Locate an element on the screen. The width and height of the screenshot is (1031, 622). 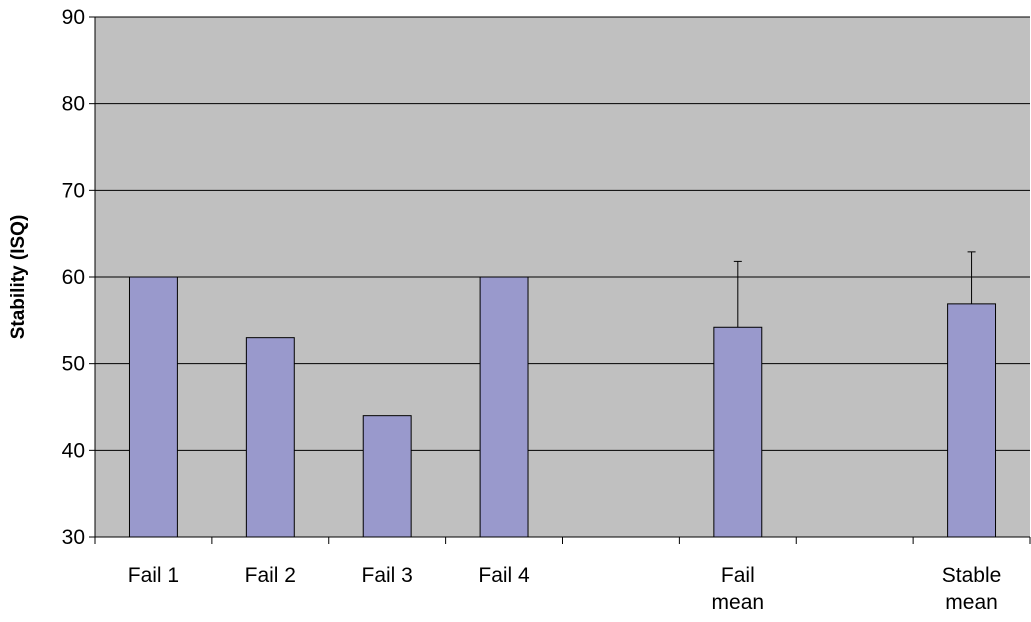
y-tick-label: 50 is located at coordinates (73, 364).